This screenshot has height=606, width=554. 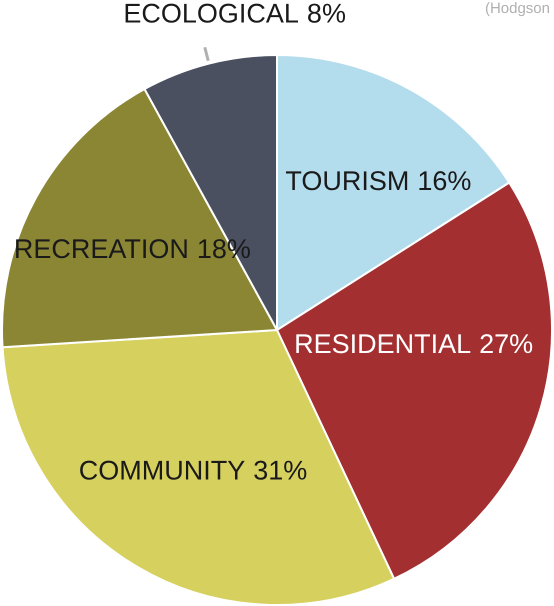 What do you see at coordinates (211, 14) in the screenshot?
I see `slice-label: ECOLOGICAL` at bounding box center [211, 14].